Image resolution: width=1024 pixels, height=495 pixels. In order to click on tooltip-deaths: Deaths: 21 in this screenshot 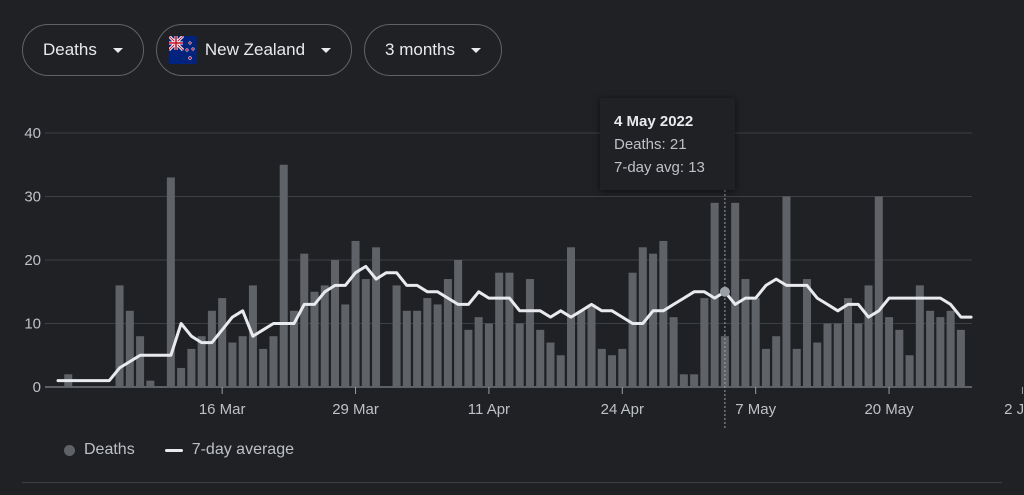, I will do `click(650, 144)`.